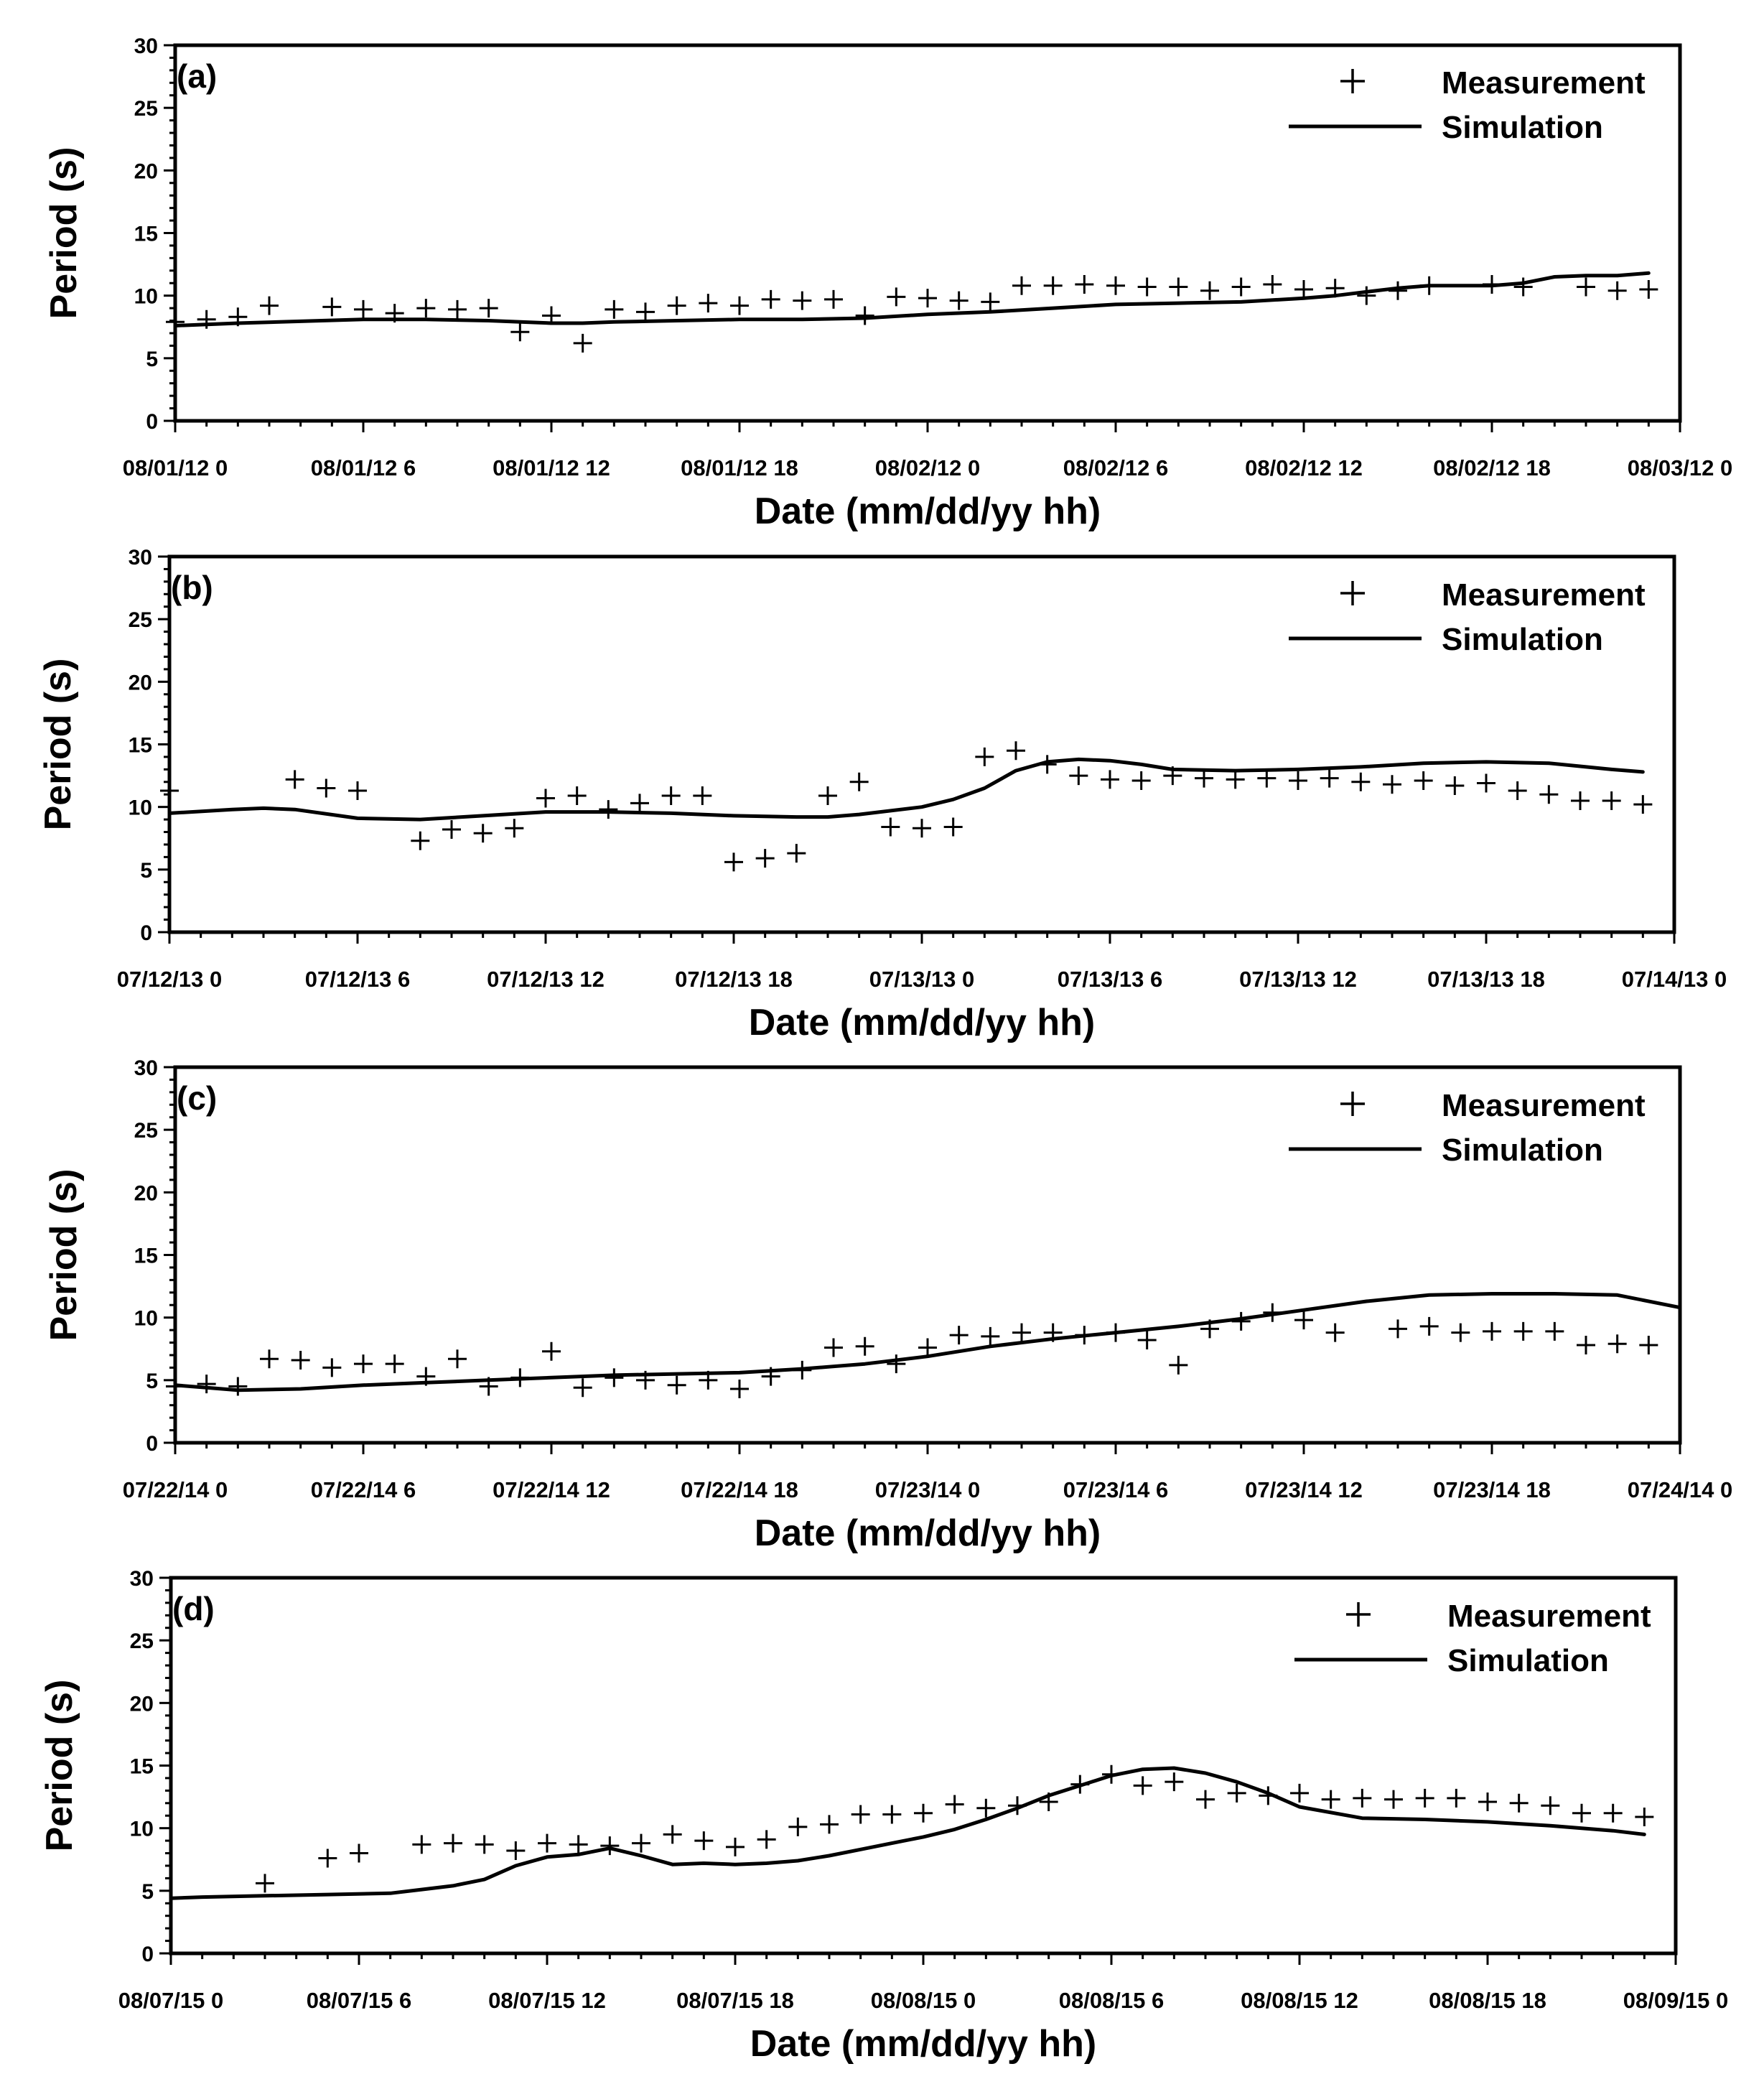 The image size is (1764, 2097). I want to click on x-tick-label: 08/08/15 18, so click(1487, 2000).